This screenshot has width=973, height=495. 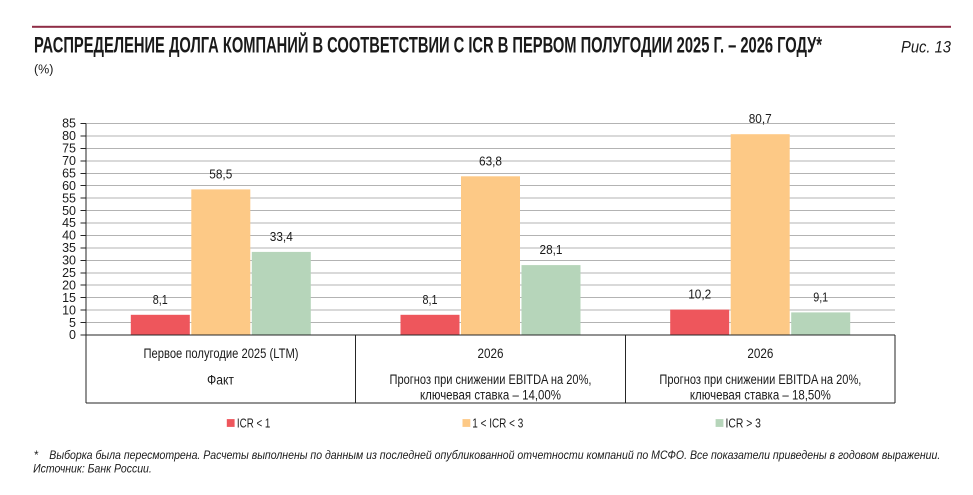 I want to click on svg-text: 28,1, so click(x=551, y=249).